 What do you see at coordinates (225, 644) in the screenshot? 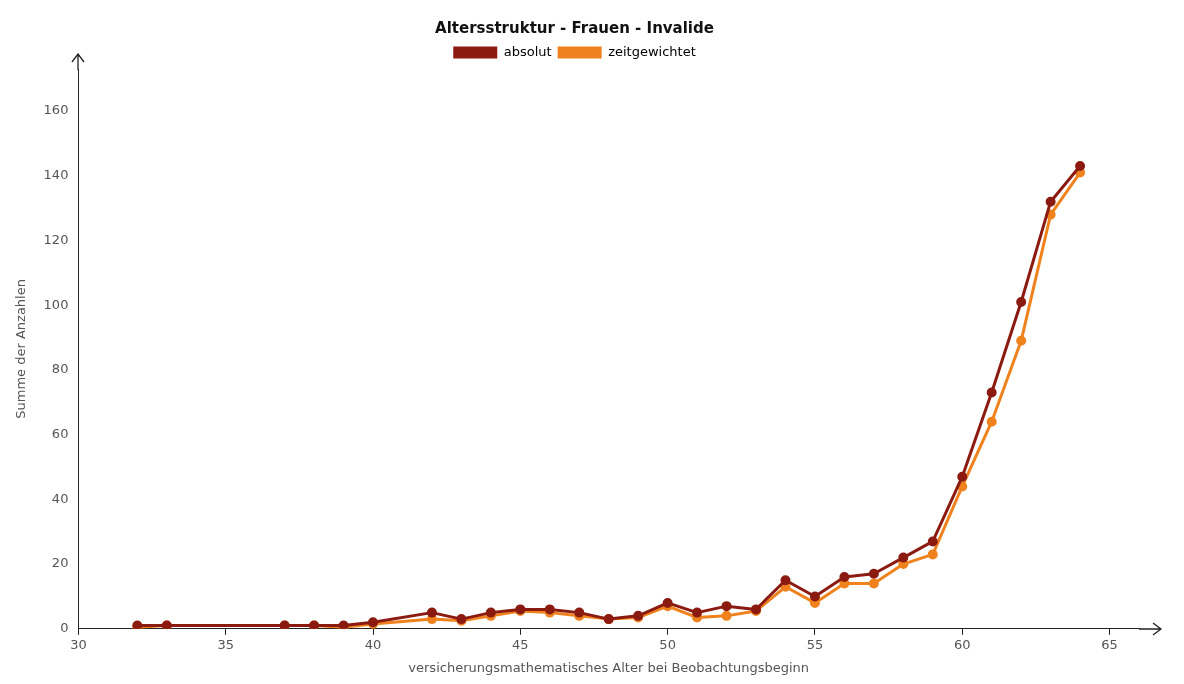
I see `x-tick-label: 35` at bounding box center [225, 644].